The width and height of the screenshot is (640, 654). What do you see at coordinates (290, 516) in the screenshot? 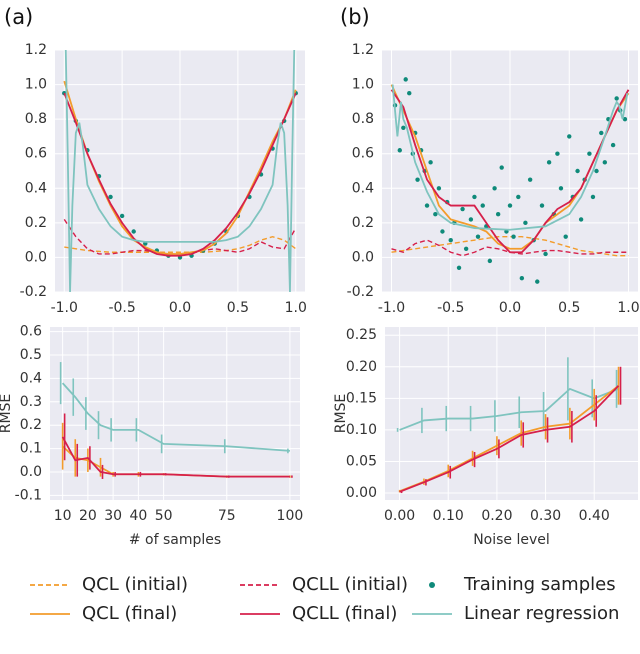
I see `x-tick-label: 100` at bounding box center [290, 516].